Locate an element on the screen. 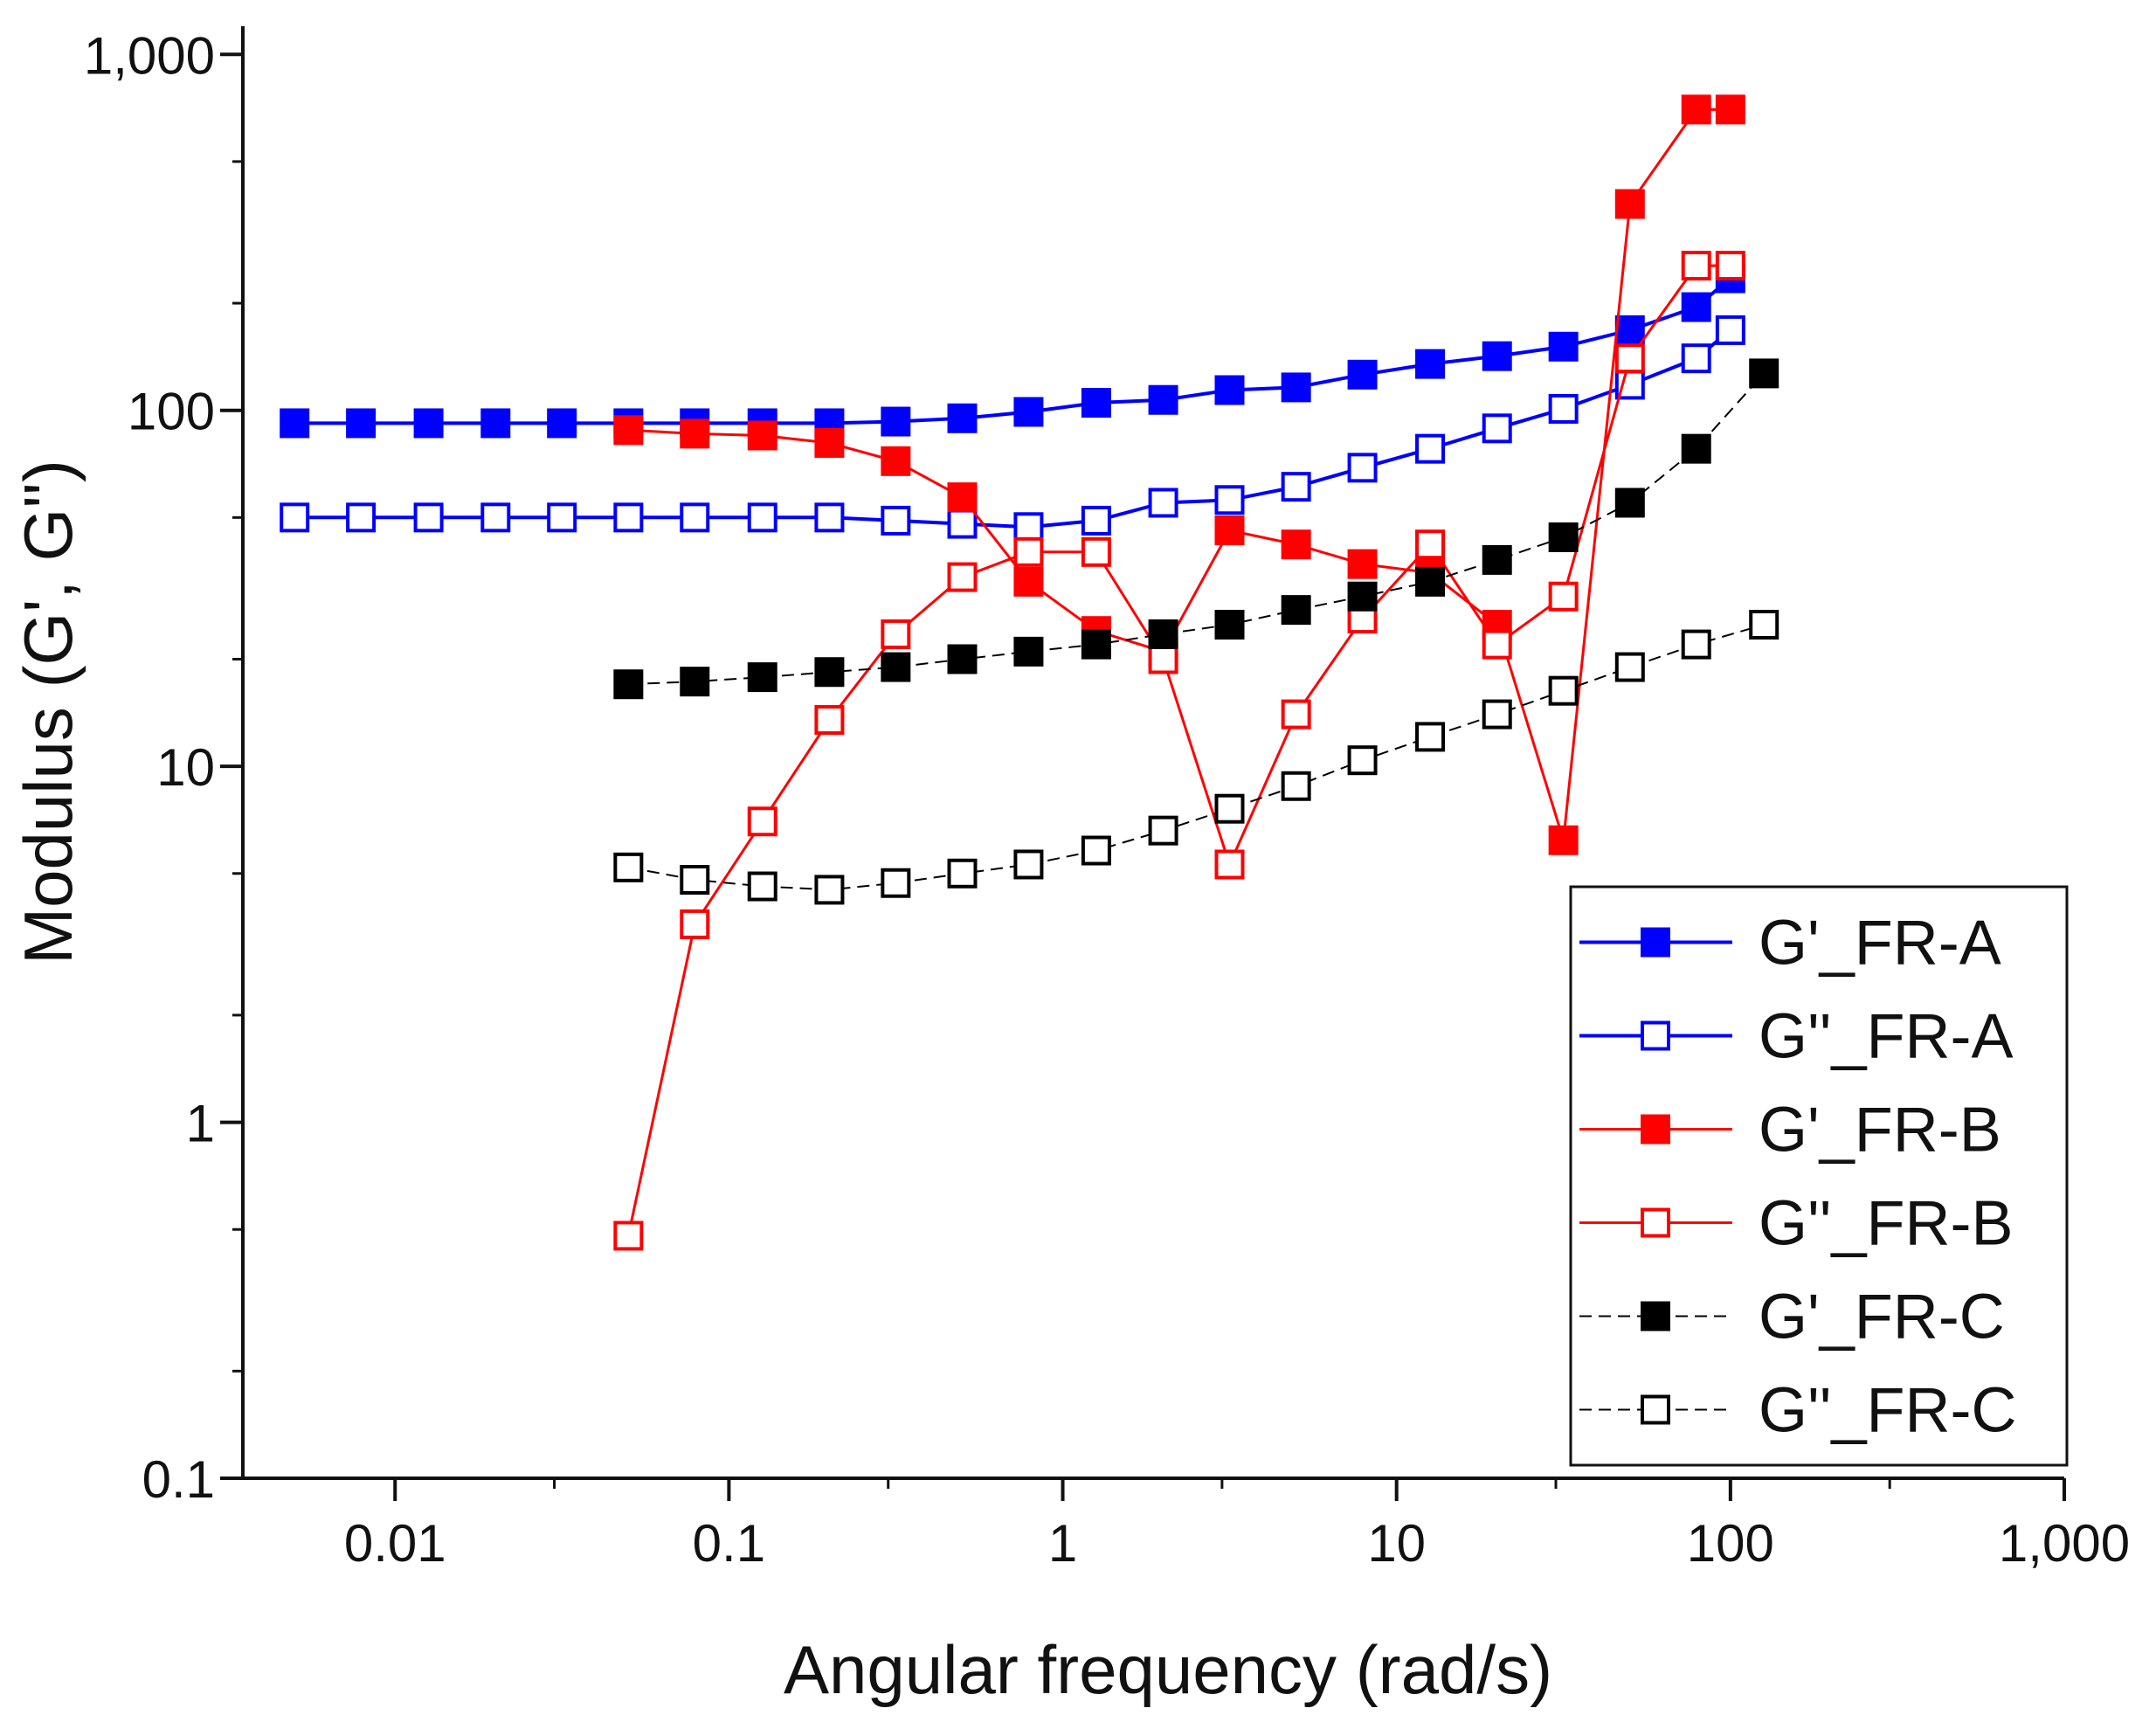  legend-label: G'_FR-C is located at coordinates (1882, 1317).